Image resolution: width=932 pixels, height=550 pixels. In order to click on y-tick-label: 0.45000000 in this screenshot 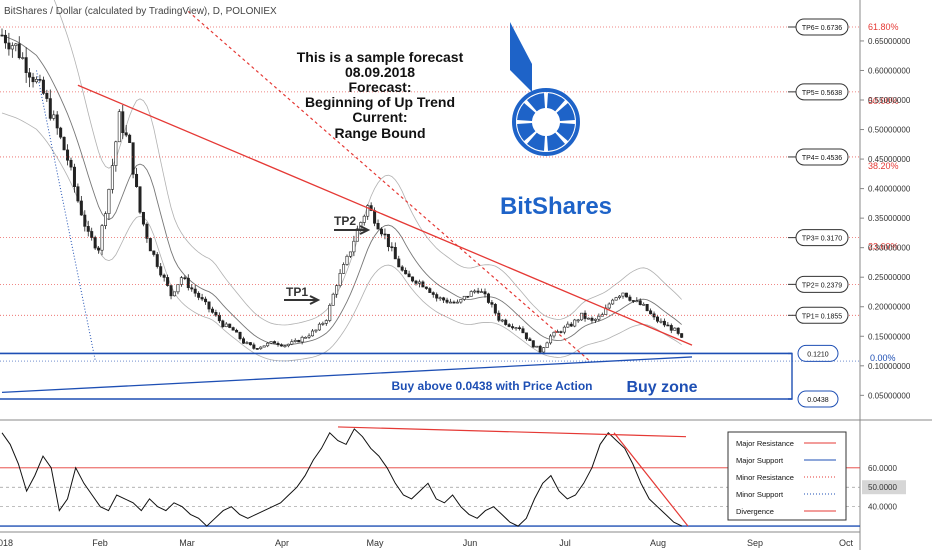, I will do `click(889, 159)`.